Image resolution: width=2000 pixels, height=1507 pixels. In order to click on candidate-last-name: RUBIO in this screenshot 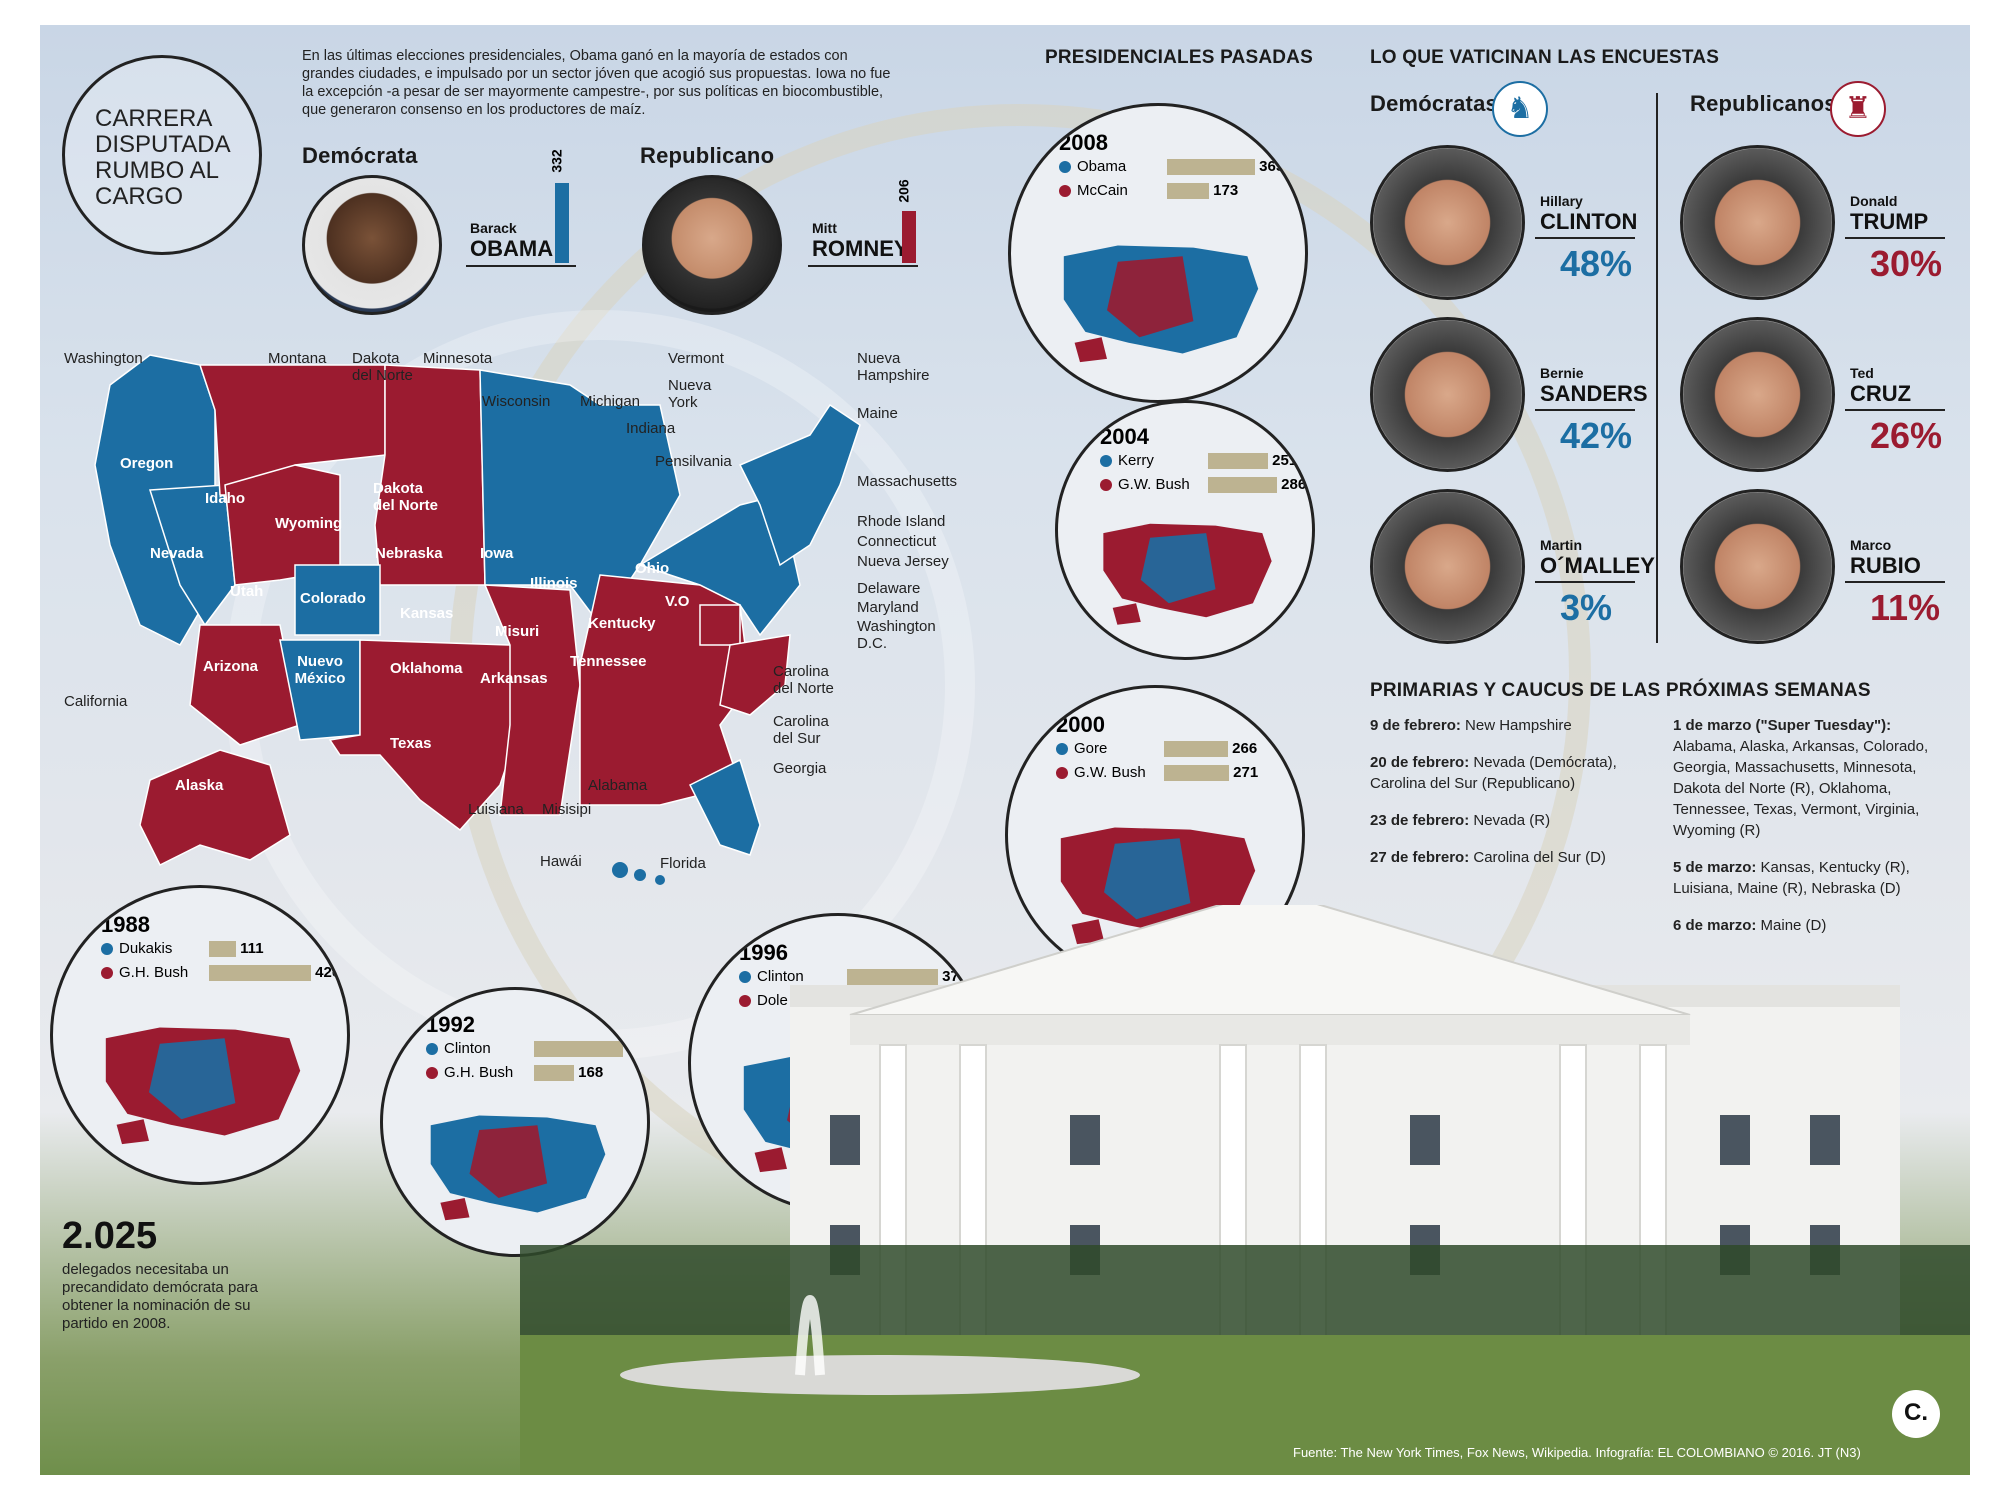, I will do `click(1885, 565)`.